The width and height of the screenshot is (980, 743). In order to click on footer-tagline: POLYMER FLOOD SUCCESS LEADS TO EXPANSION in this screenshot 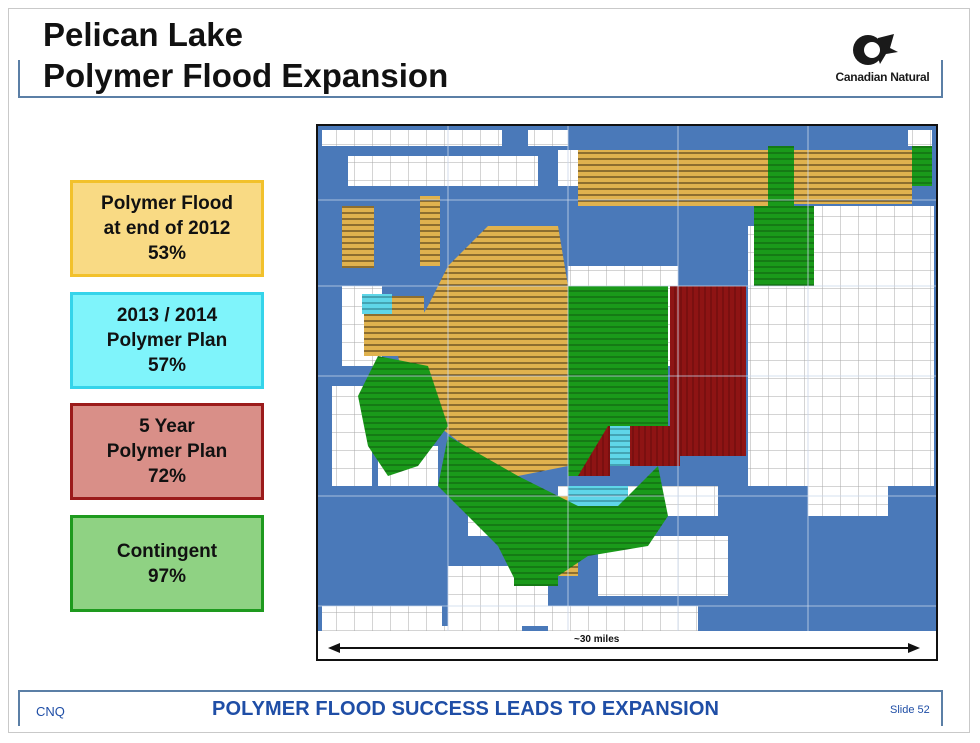, I will do `click(466, 709)`.